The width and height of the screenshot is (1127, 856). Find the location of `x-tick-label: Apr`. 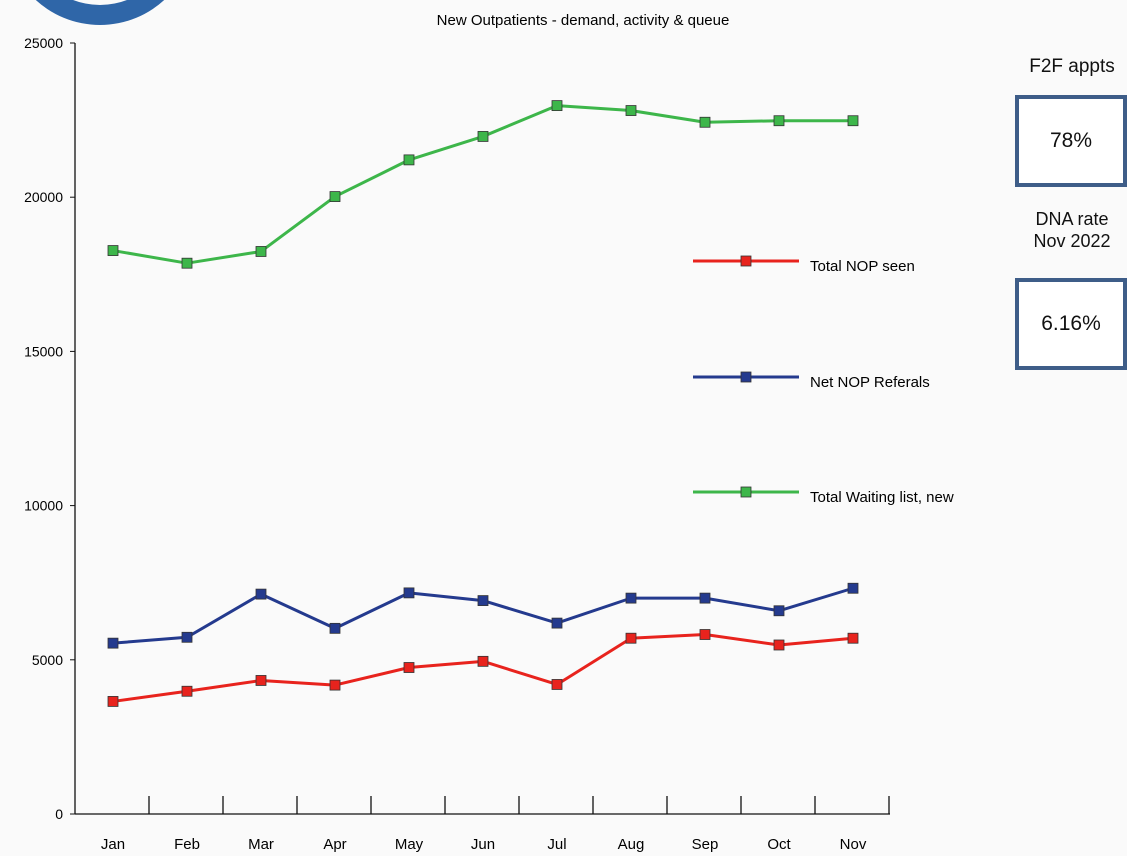

x-tick-label: Apr is located at coordinates (334, 844).